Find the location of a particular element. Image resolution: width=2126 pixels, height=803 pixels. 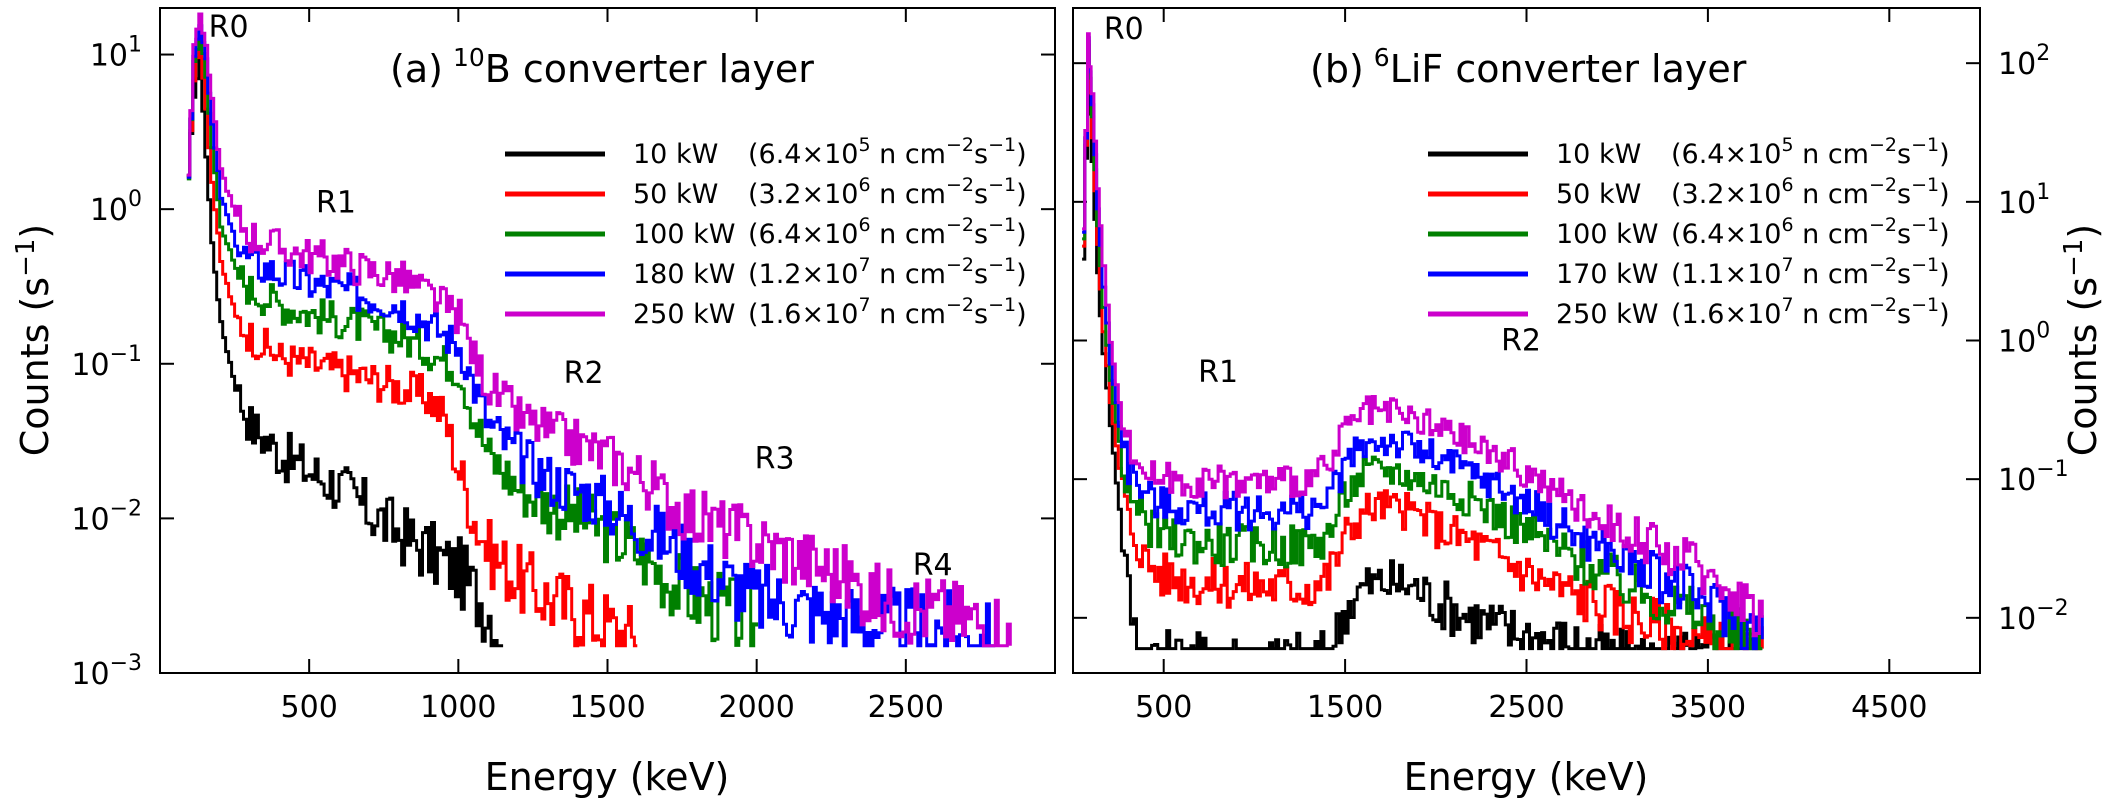

x-tick-label: 2000 is located at coordinates (756, 707).